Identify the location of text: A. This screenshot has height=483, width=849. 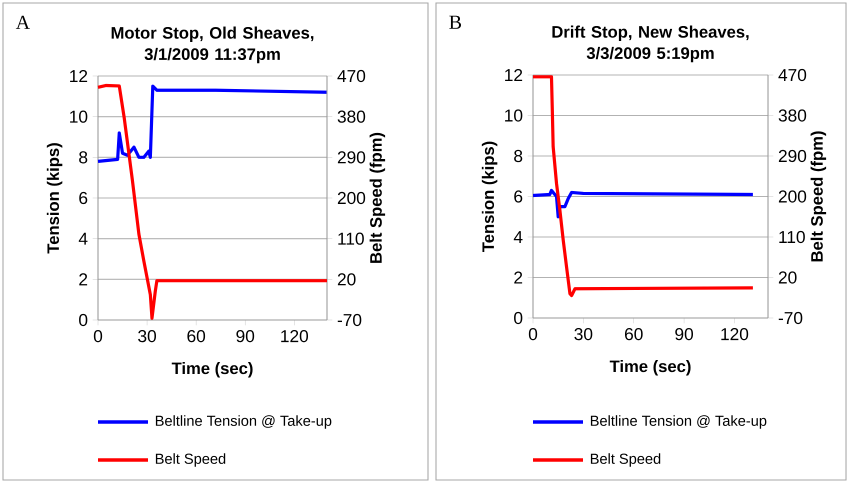
(23, 22).